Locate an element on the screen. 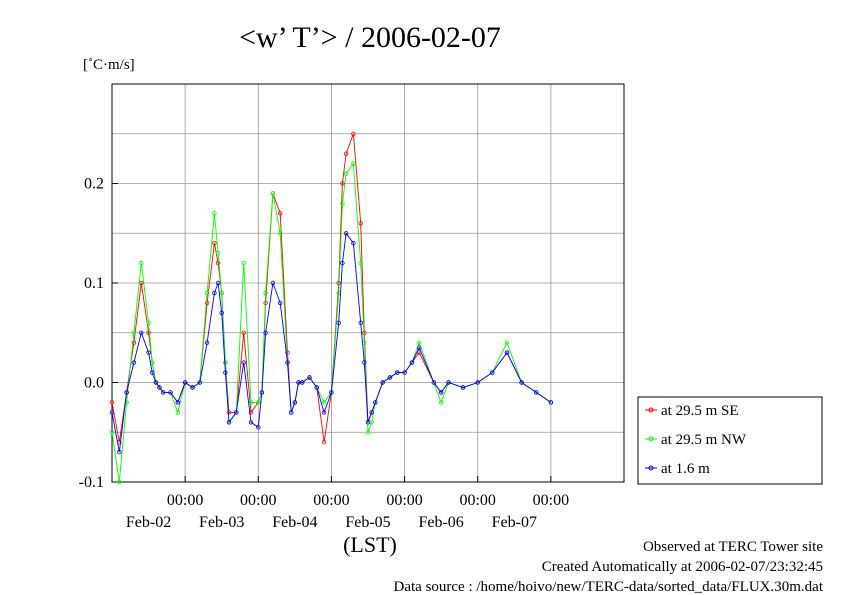  legend-label: at 29.5 m NW is located at coordinates (704, 440).